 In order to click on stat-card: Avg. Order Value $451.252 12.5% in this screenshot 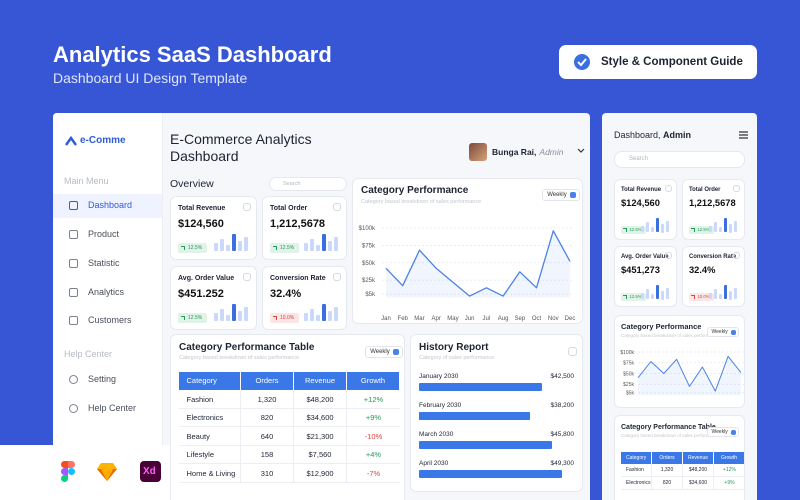, I will do `click(213, 298)`.